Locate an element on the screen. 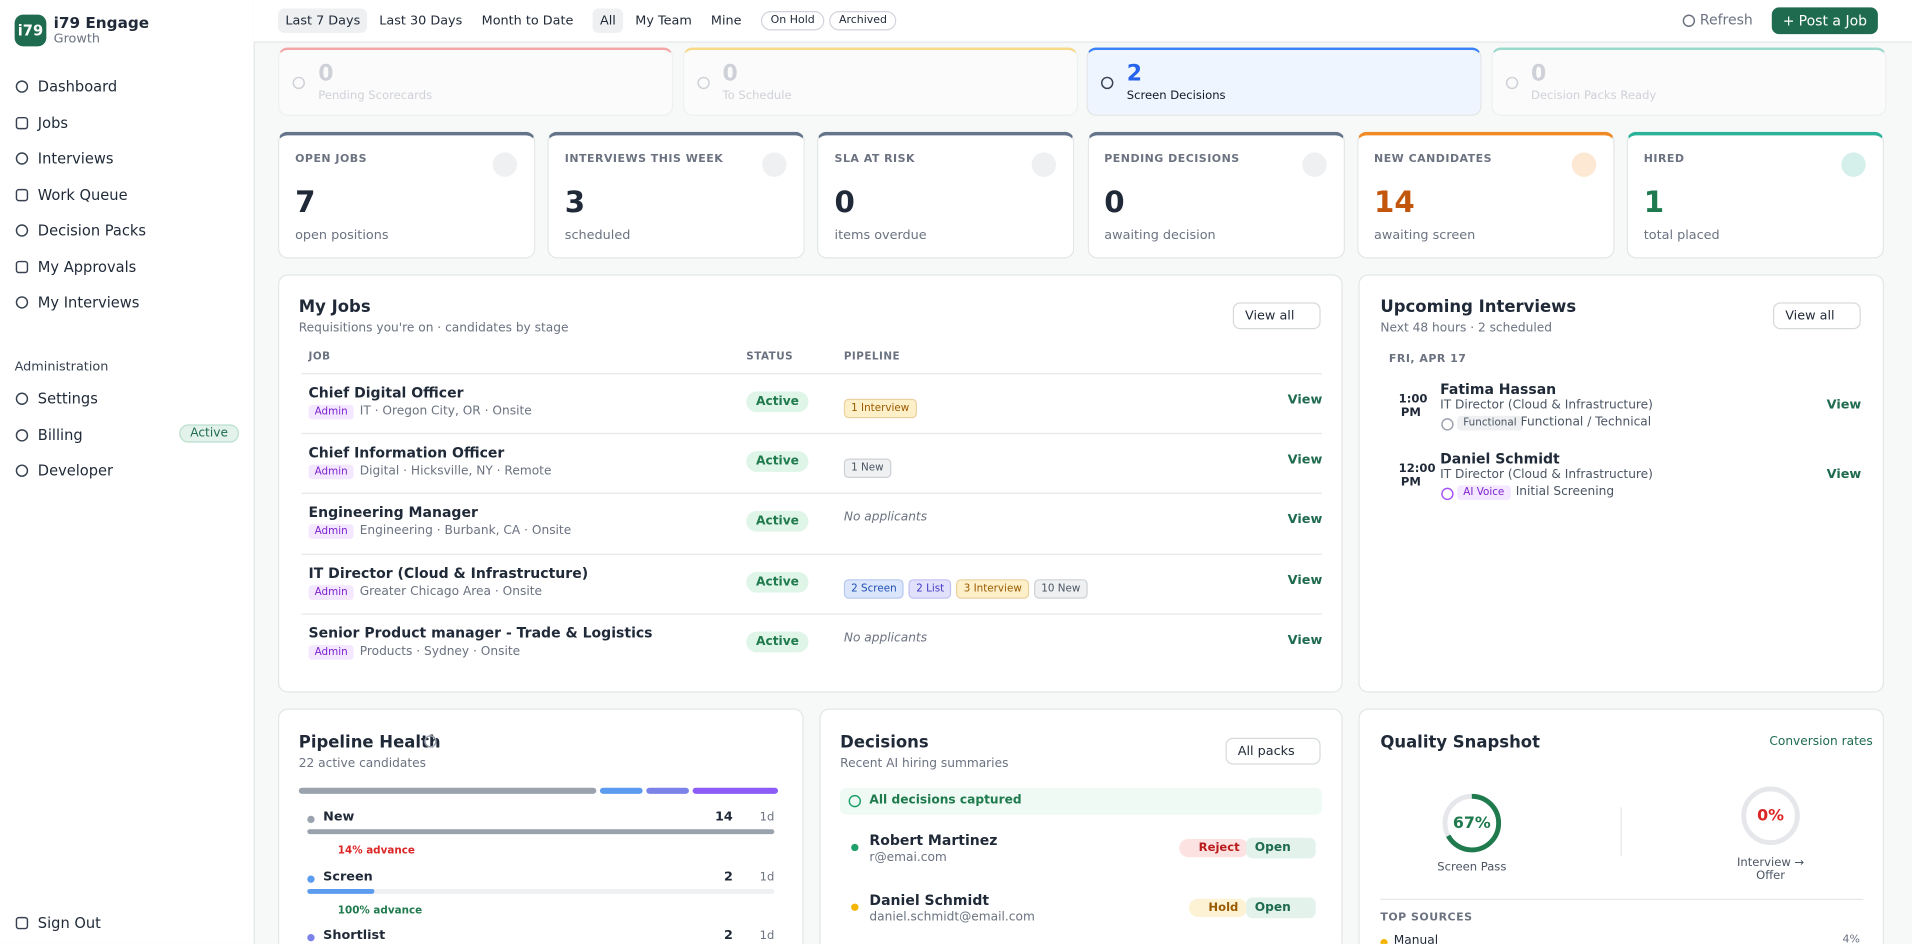 The image size is (1912, 944). range-tab: Last 30 Days is located at coordinates (421, 21).